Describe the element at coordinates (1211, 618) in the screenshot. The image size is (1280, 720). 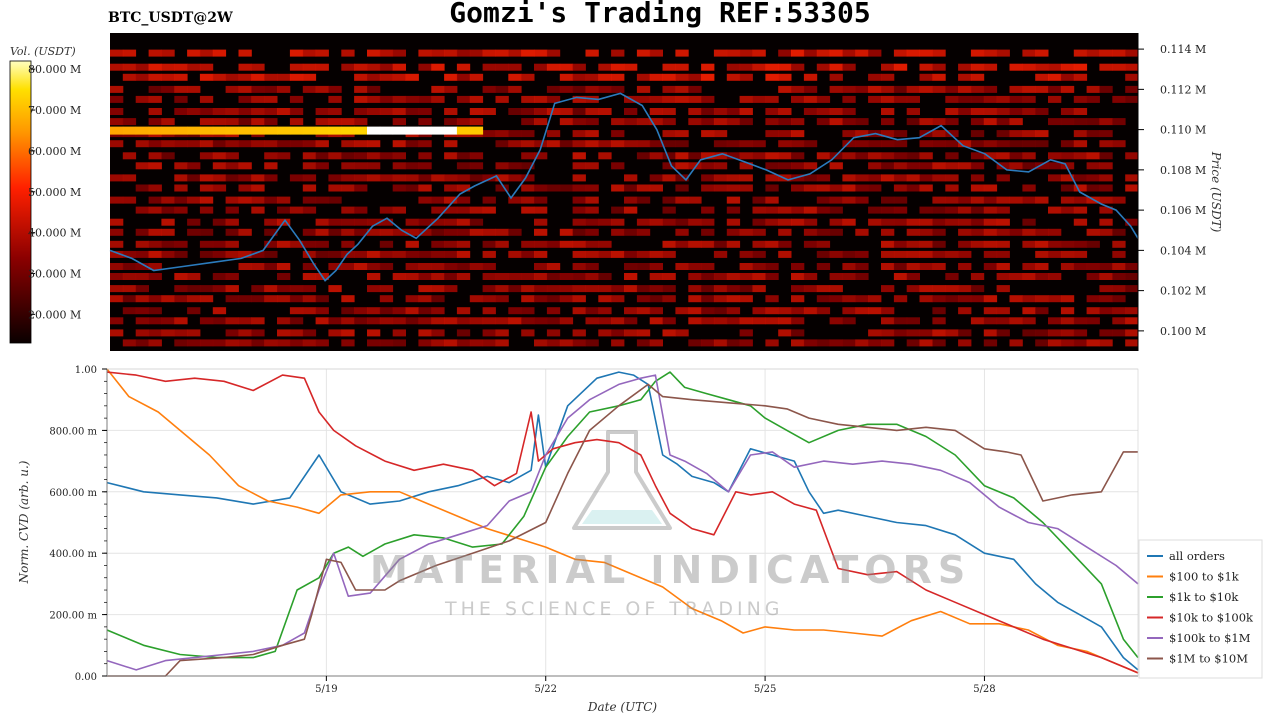
I see `legend-label: $10k to $100k` at that location.